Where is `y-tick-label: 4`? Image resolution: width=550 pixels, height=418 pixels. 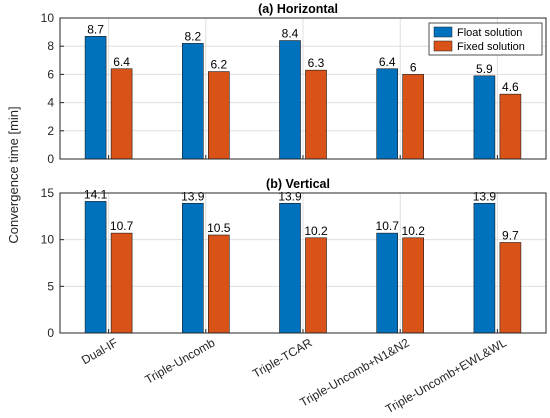 y-tick-label: 4 is located at coordinates (50, 103).